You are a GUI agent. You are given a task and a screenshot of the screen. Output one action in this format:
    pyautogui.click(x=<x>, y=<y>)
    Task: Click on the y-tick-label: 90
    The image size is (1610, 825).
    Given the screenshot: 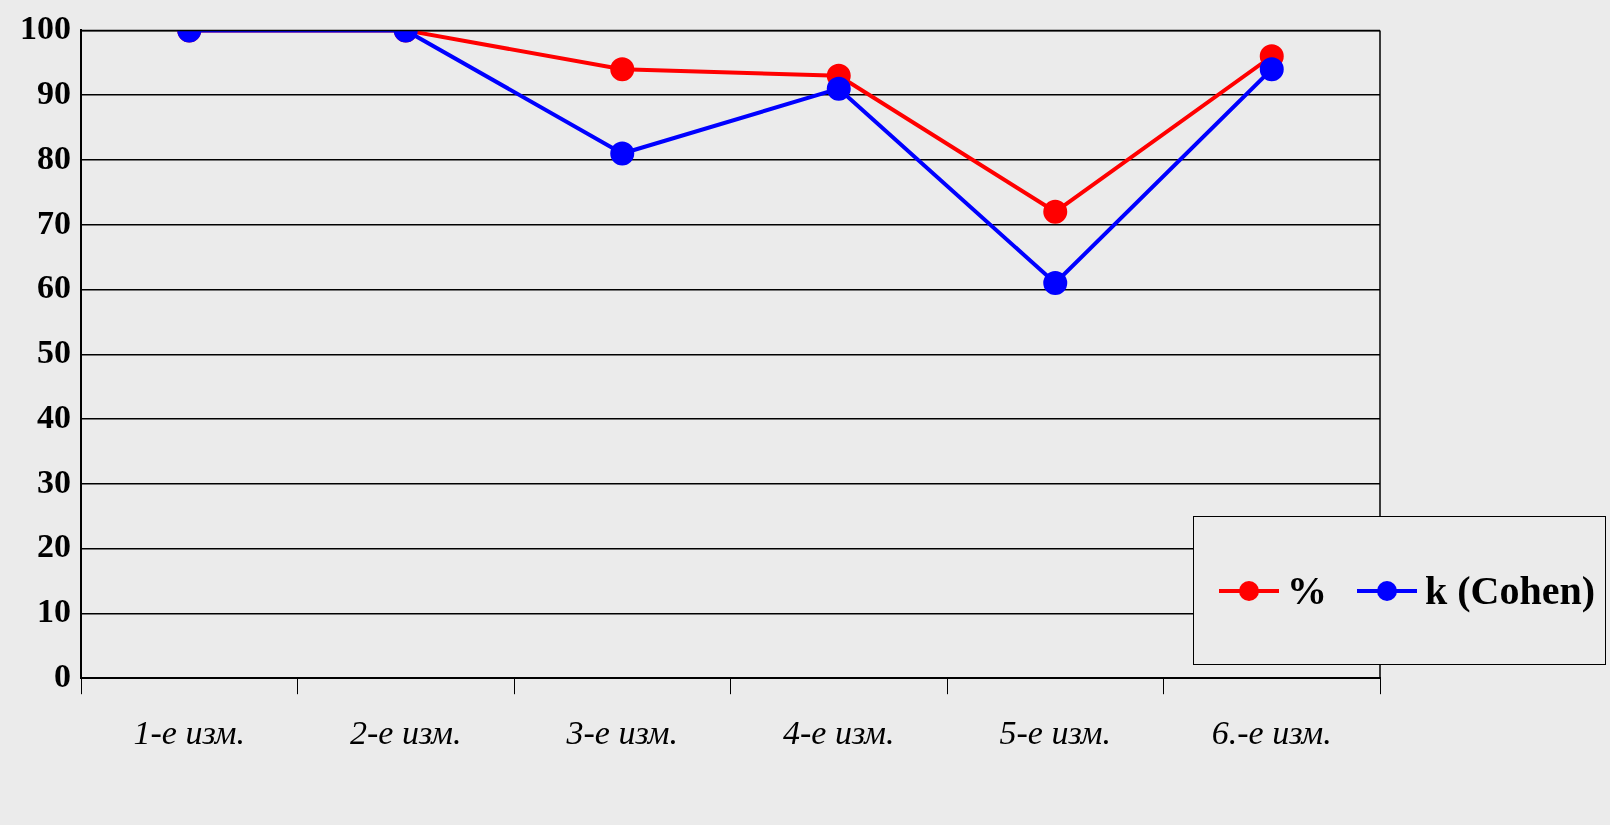 What is the action you would take?
    pyautogui.click(x=54, y=92)
    